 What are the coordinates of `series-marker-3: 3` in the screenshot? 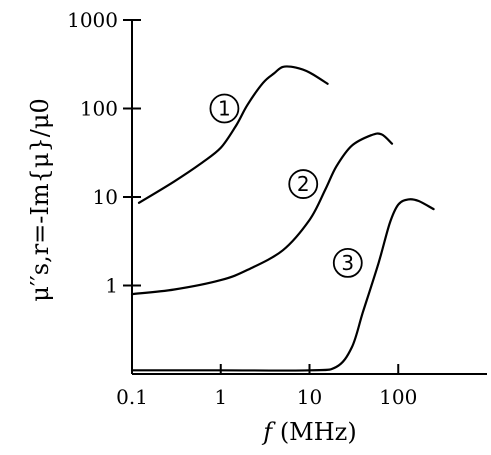 It's located at (347, 263).